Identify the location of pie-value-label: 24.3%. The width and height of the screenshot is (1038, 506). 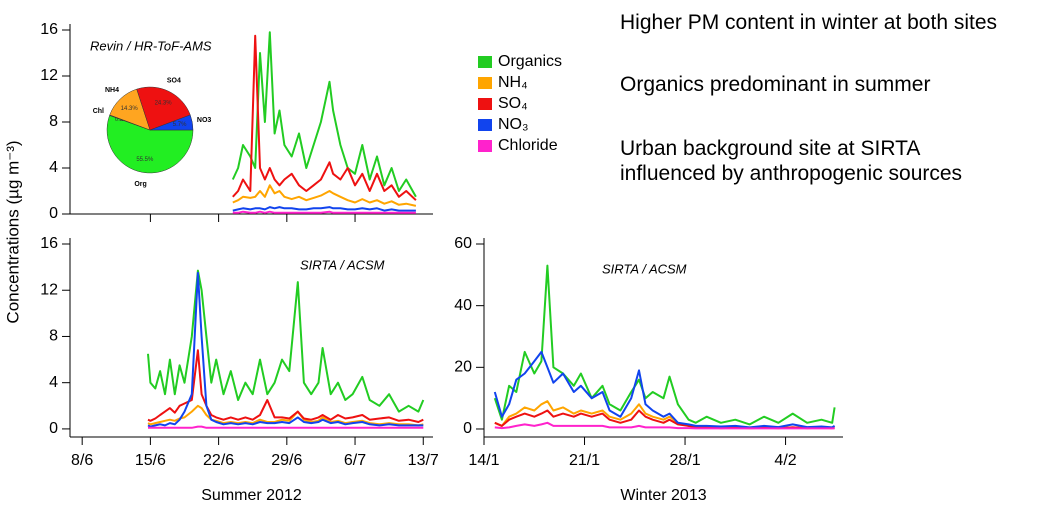
(164, 103).